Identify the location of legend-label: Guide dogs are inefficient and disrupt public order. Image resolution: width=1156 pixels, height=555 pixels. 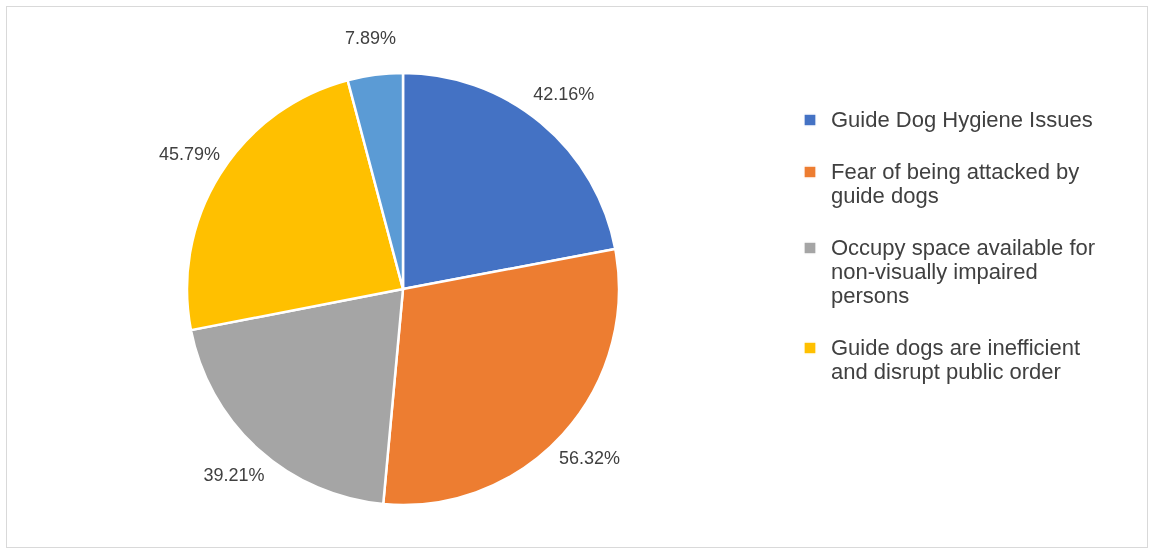
(956, 359).